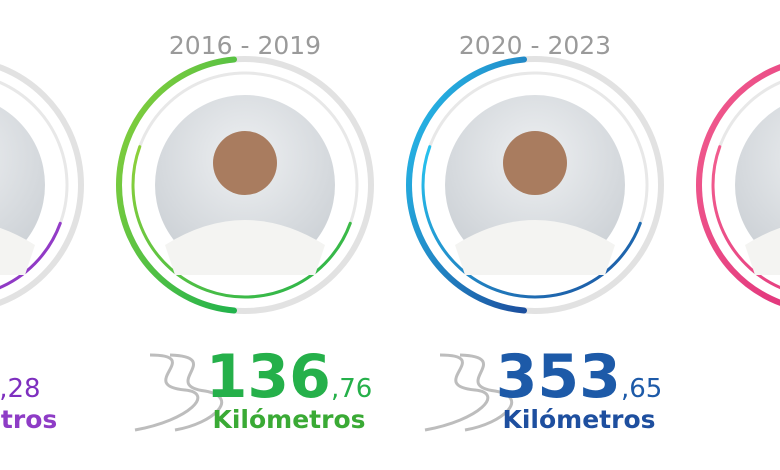 This screenshot has height=470, width=780. What do you see at coordinates (558, 377) in the screenshot?
I see `value-integer: 353` at bounding box center [558, 377].